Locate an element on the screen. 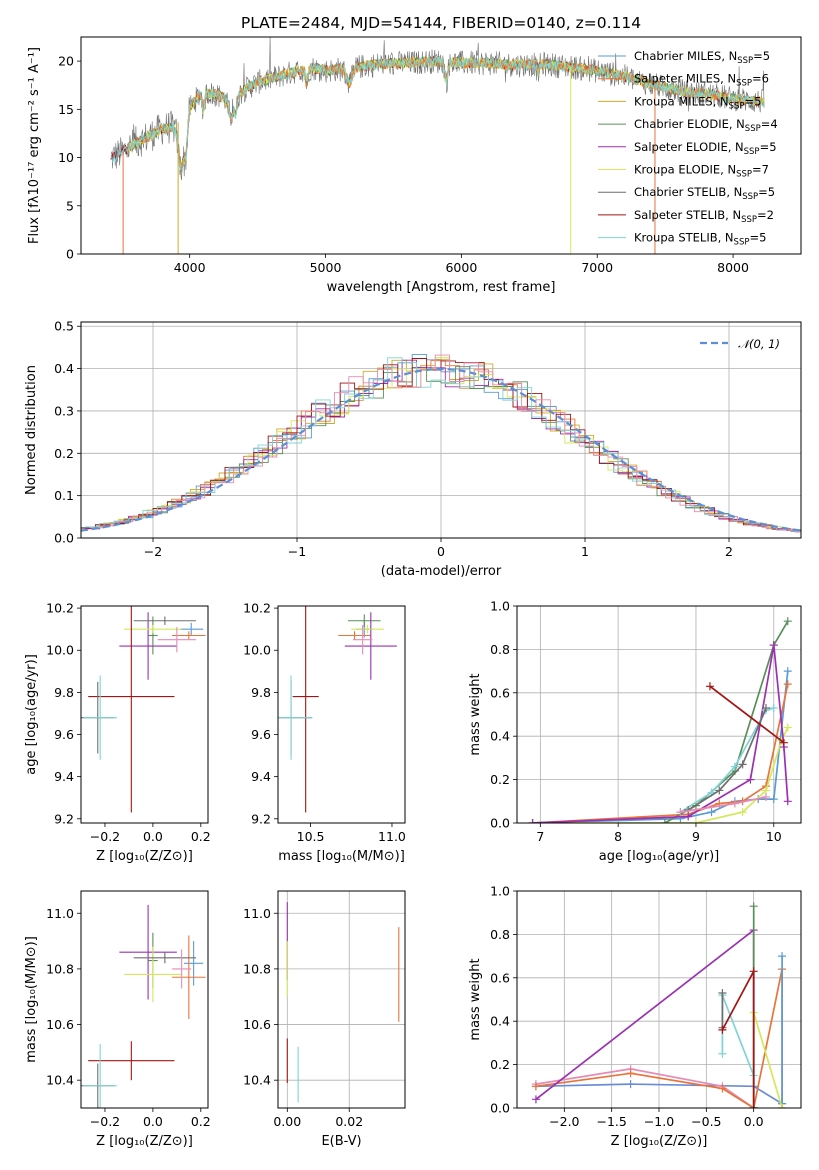 The height and width of the screenshot is (1170, 819). x-tick-label: 2 is located at coordinates (729, 551).